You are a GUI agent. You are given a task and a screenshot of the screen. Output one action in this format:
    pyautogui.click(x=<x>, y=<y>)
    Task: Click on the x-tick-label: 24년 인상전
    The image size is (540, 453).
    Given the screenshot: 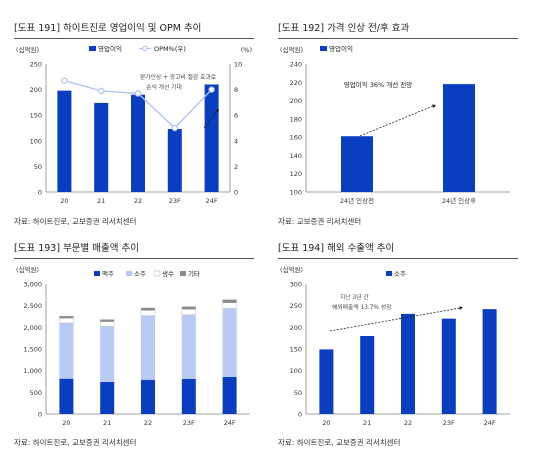 What is the action you would take?
    pyautogui.click(x=357, y=200)
    